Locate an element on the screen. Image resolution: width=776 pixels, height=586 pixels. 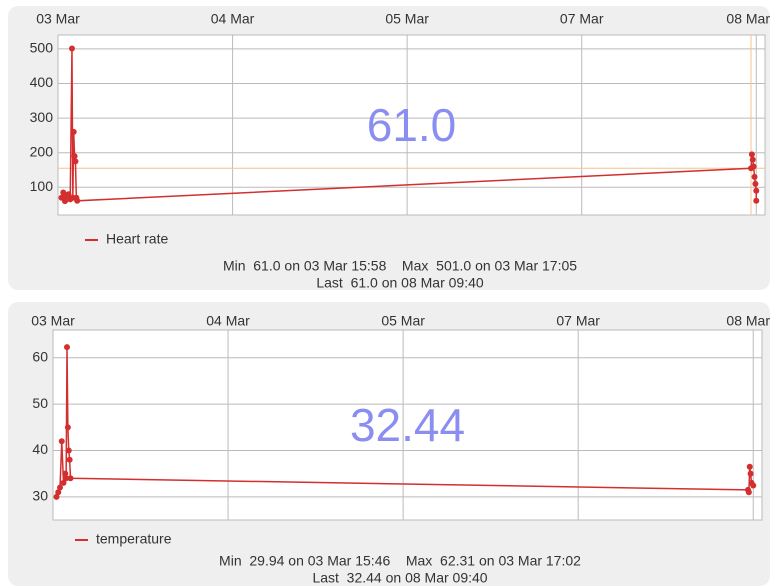
current-value: 61.0 is located at coordinates (412, 125).